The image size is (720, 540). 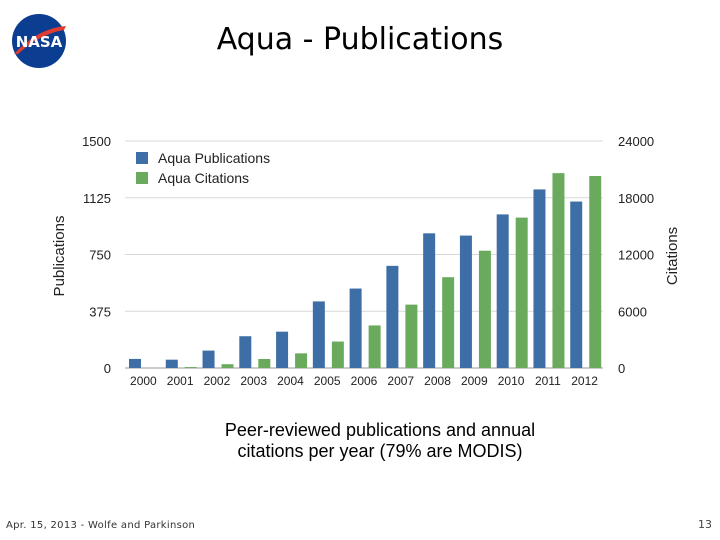 What do you see at coordinates (100, 255) in the screenshot?
I see `y-tick-label-left: 750` at bounding box center [100, 255].